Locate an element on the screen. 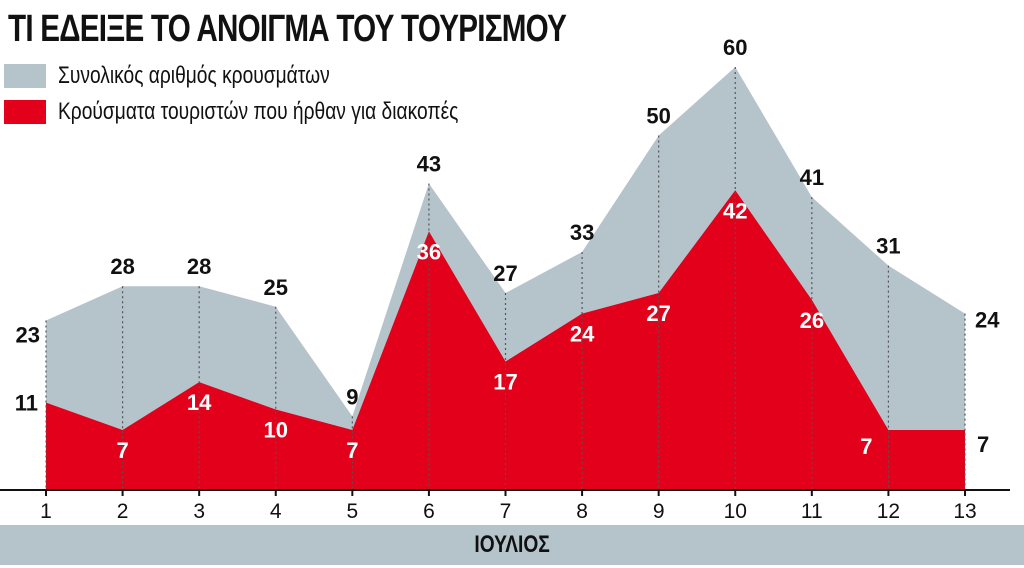 Image resolution: width=1024 pixels, height=568 pixels. legend-swatch-total is located at coordinates (25, 76).